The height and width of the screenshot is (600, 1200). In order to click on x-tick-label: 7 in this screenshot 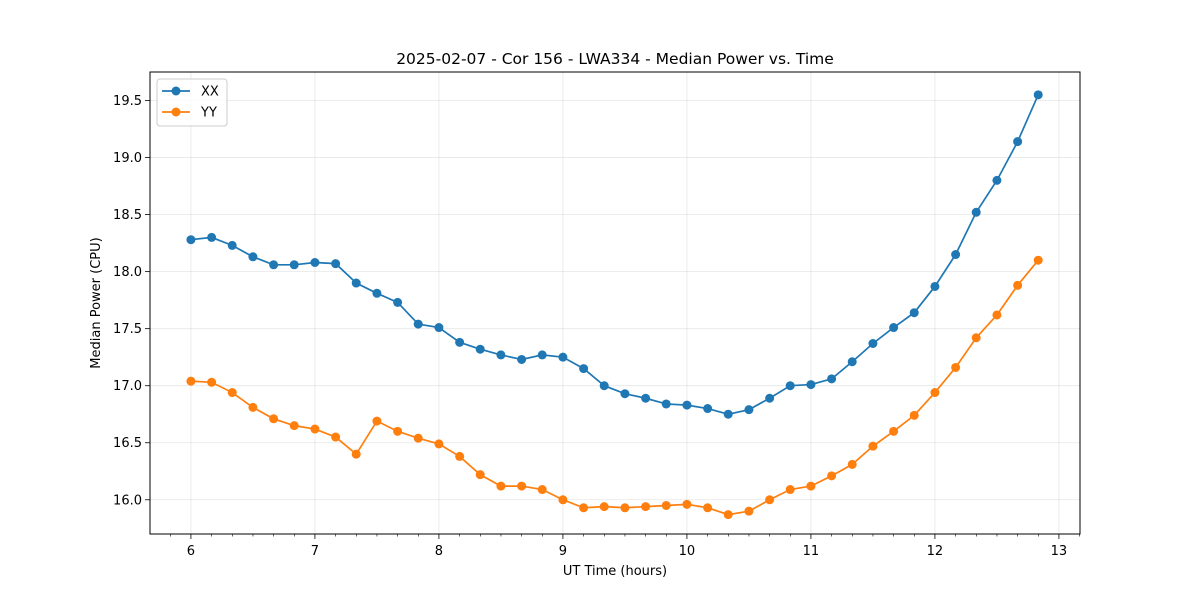, I will do `click(315, 551)`.